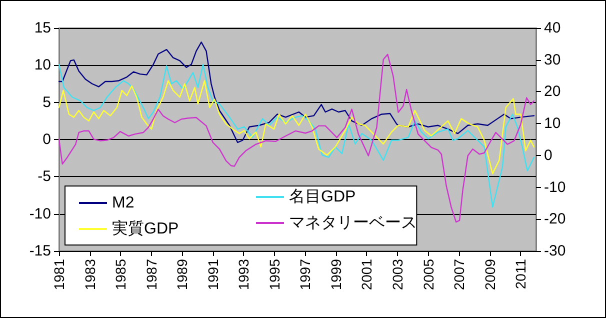 Image resolution: width=606 pixels, height=318 pixels. Describe the element at coordinates (552, 91) in the screenshot. I see `y2-tick-label: 20` at that location.